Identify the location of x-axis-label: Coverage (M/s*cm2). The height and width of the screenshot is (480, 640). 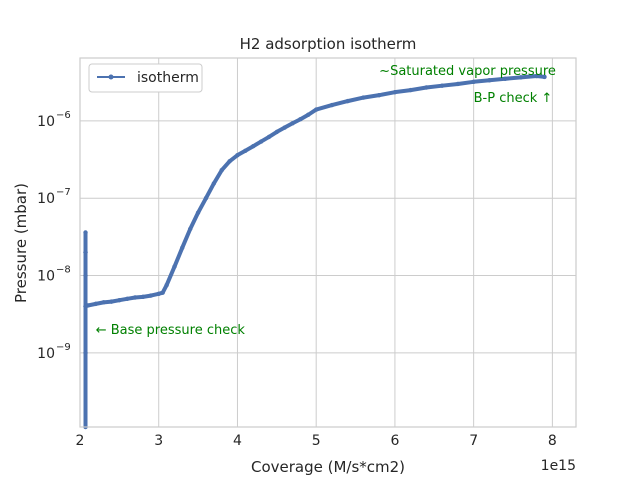
(328, 467).